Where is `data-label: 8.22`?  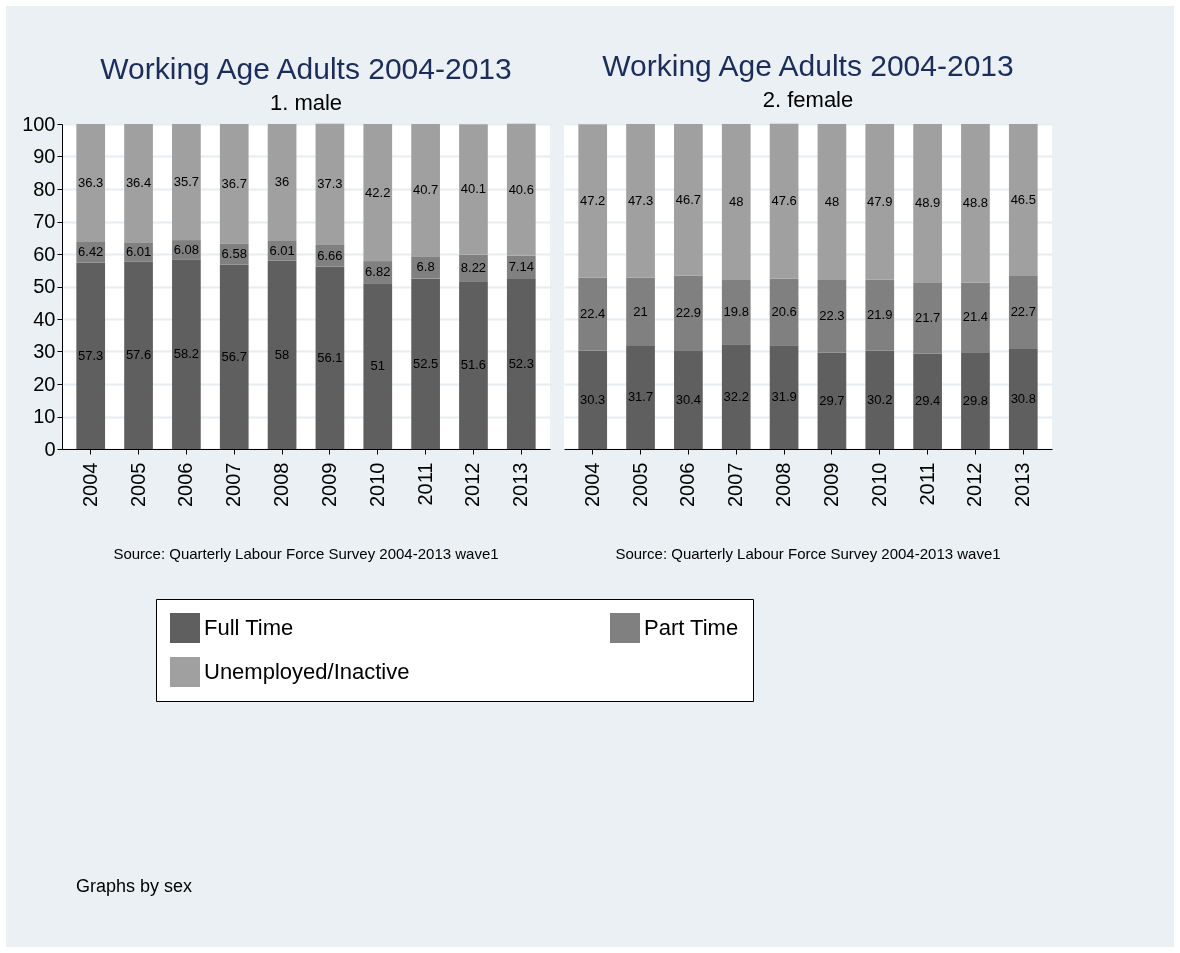
data-label: 8.22 is located at coordinates (473, 267).